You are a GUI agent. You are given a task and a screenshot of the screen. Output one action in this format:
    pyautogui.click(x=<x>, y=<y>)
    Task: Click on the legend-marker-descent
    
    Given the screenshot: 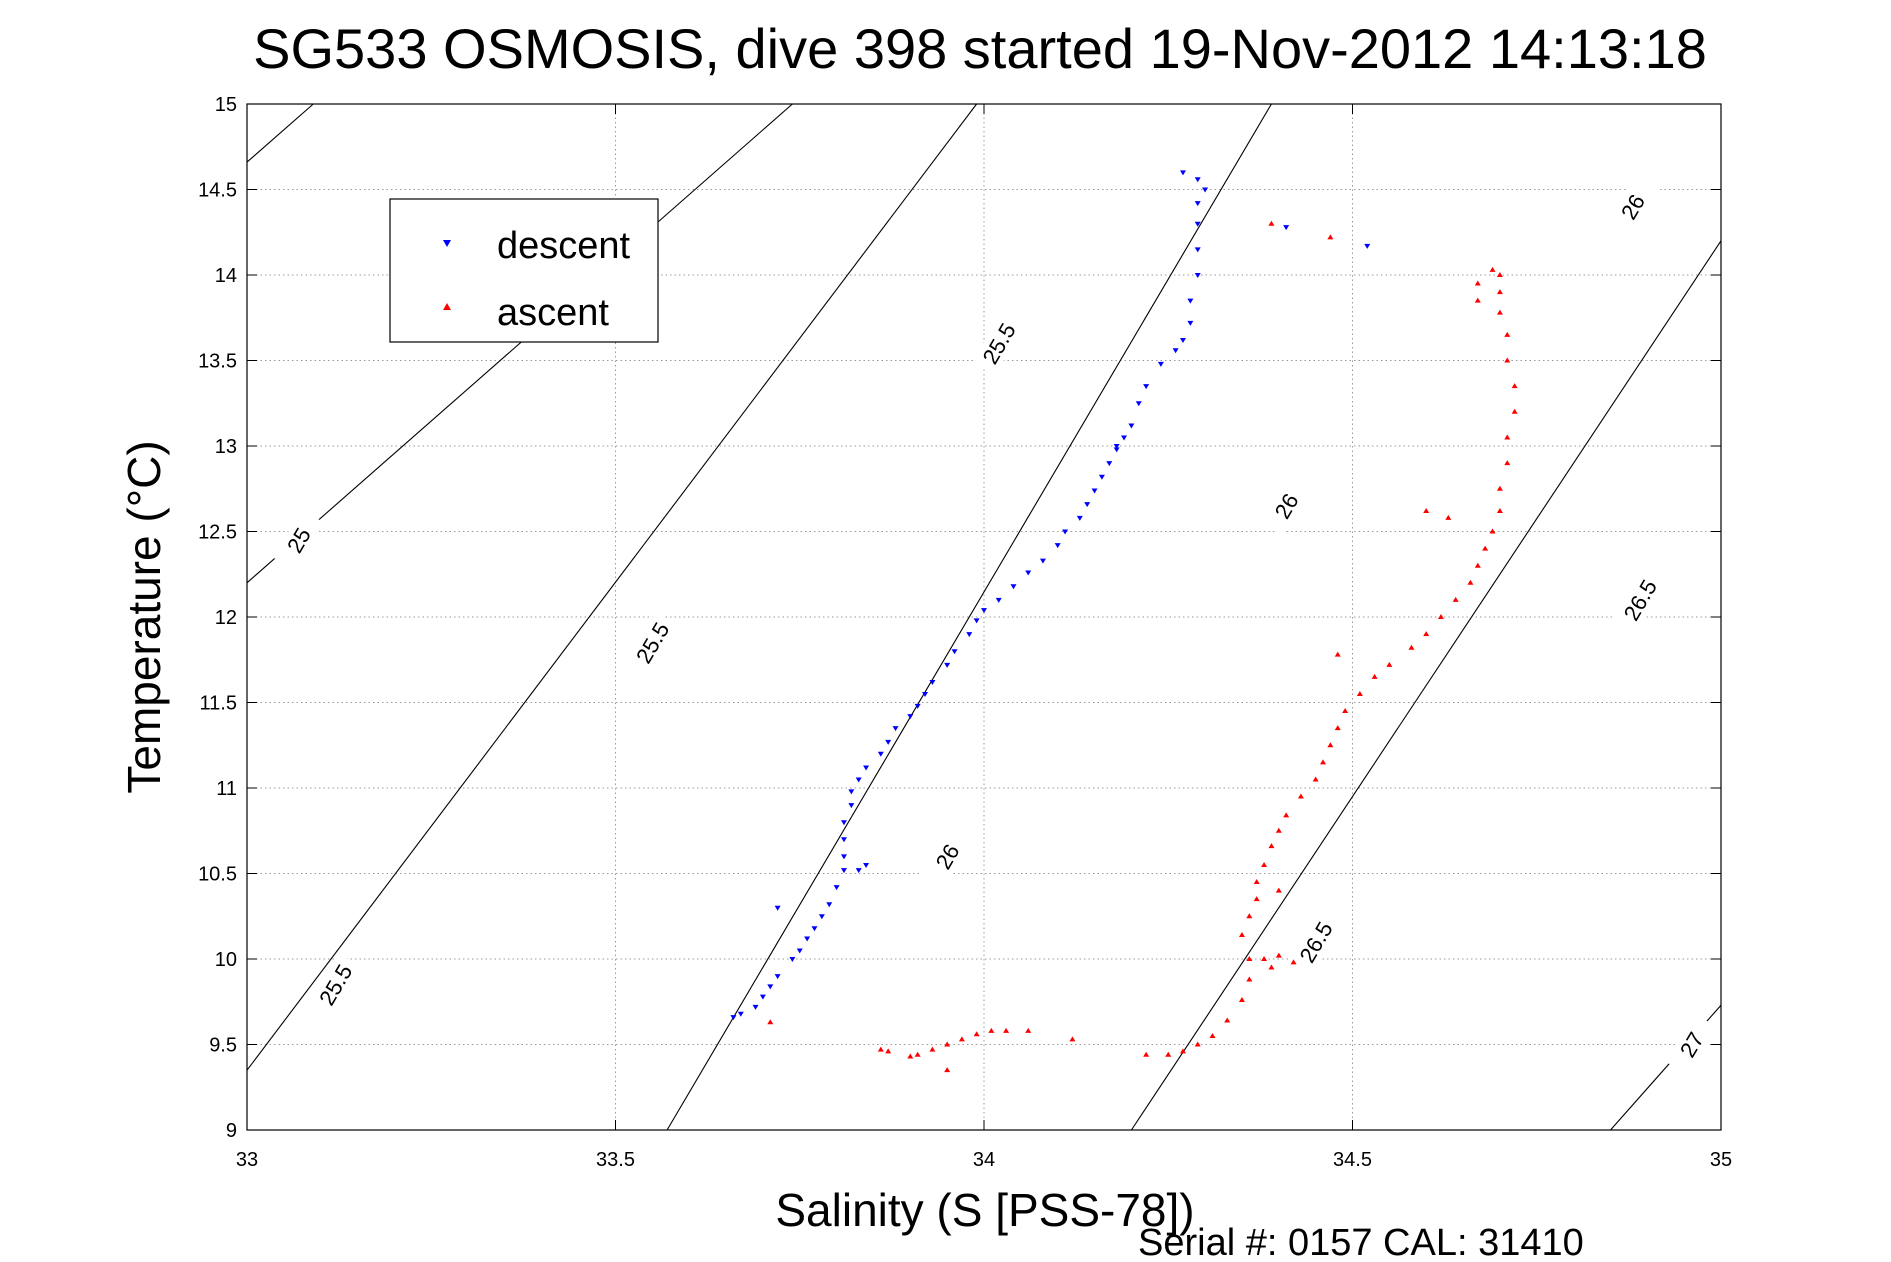 What is the action you would take?
    pyautogui.click(x=447, y=243)
    